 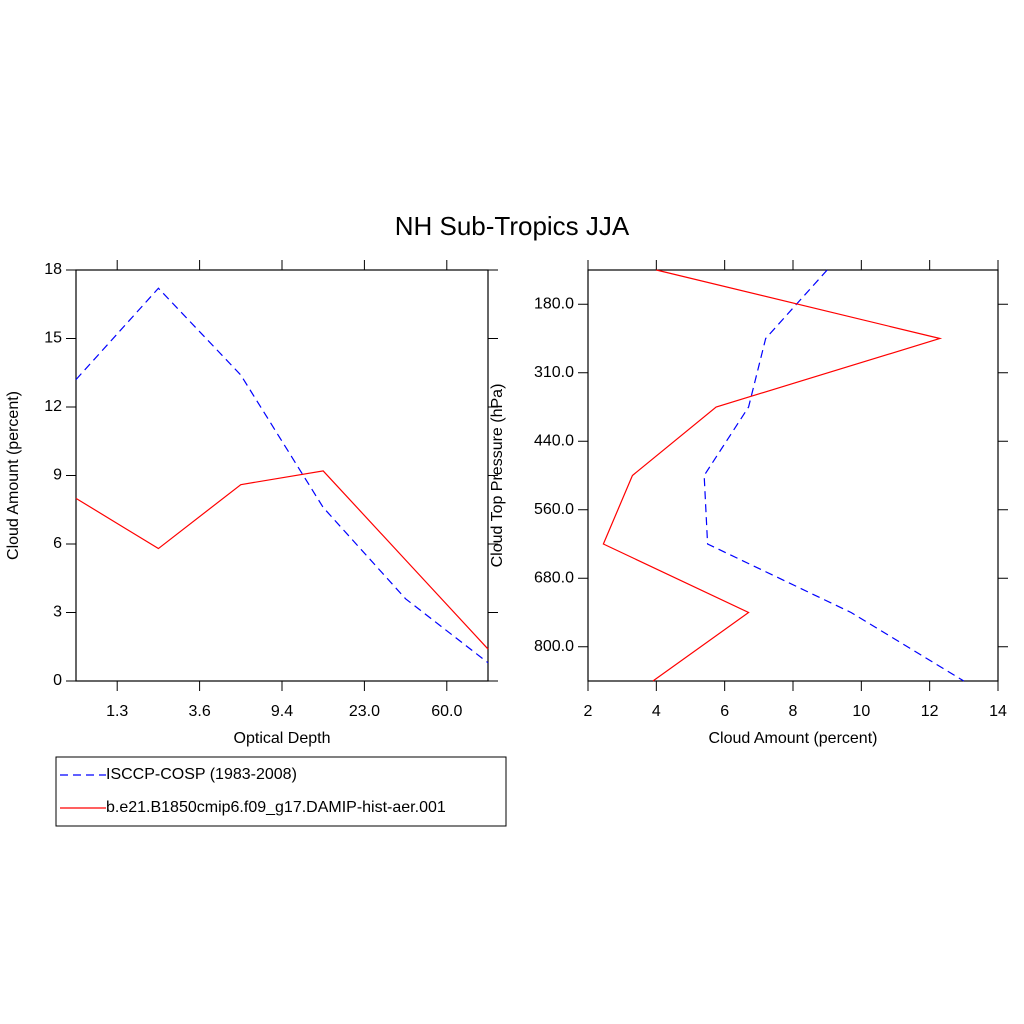 I want to click on y-tick-label: 3, so click(x=57, y=612).